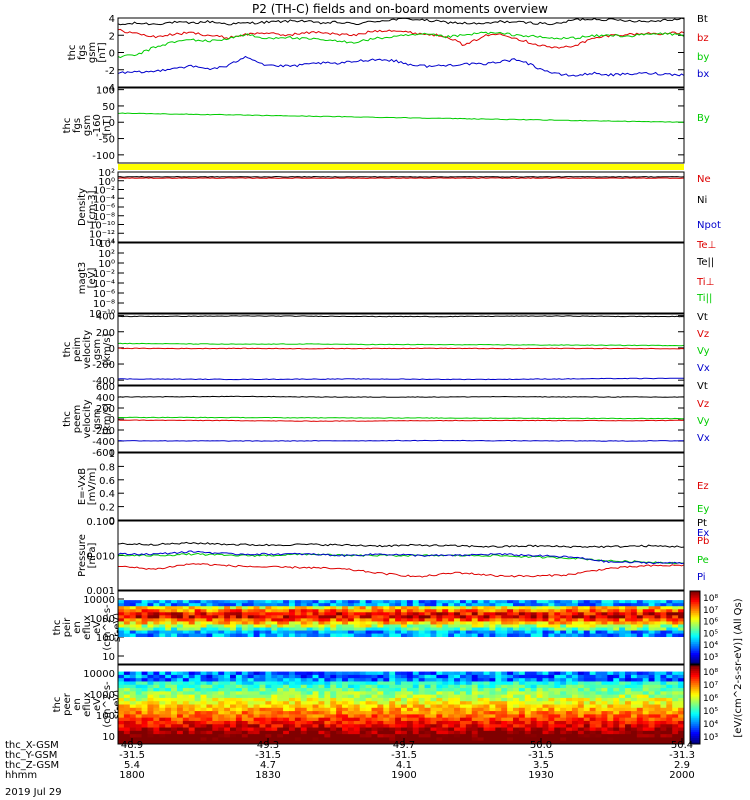 The image size is (750, 800). Describe the element at coordinates (703, 486) in the screenshot. I see `legend-efield-0: Ez` at that location.